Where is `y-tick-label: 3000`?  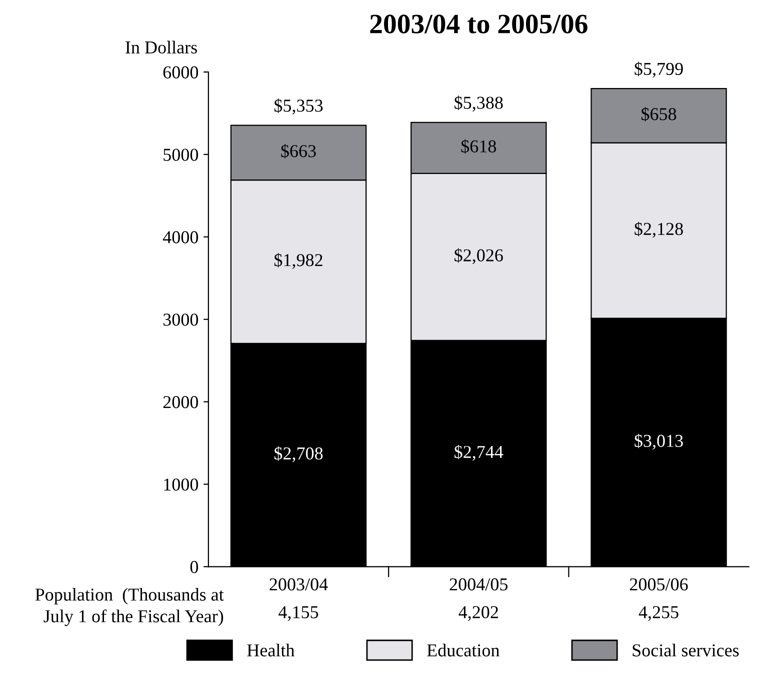
y-tick-label: 3000 is located at coordinates (180, 320).